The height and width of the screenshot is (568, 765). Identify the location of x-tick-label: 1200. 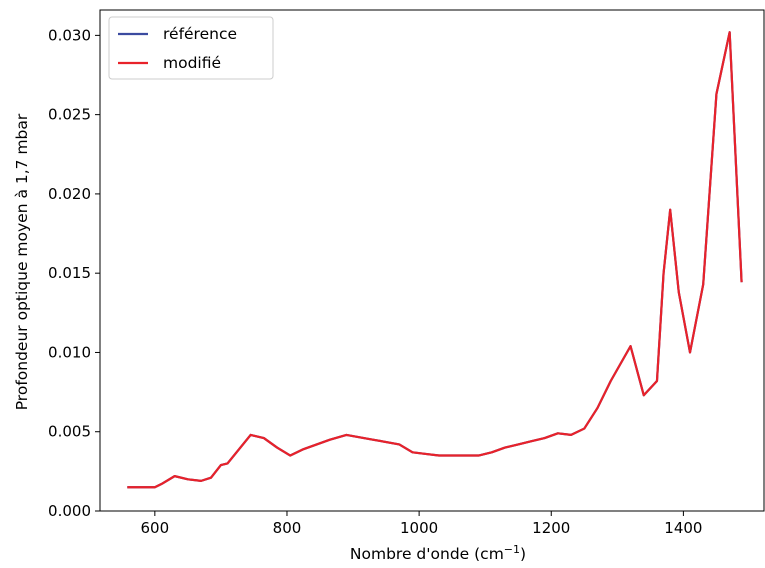
(551, 528).